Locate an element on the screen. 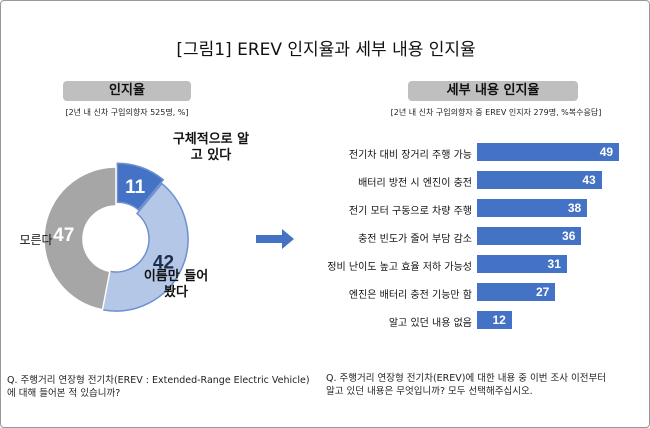  right-question-line: 알고 있던 내용은 무엇입니까? 모두 선택해주십시오. is located at coordinates (429, 391).